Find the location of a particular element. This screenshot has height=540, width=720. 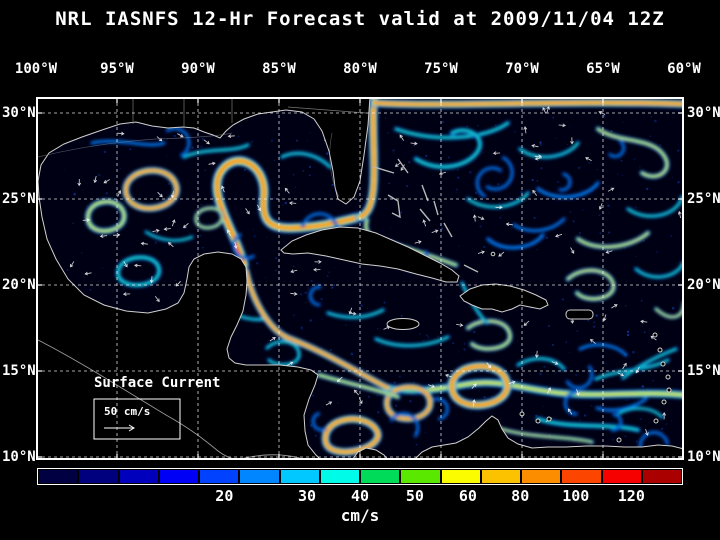

cuba is located at coordinates (370, 254).